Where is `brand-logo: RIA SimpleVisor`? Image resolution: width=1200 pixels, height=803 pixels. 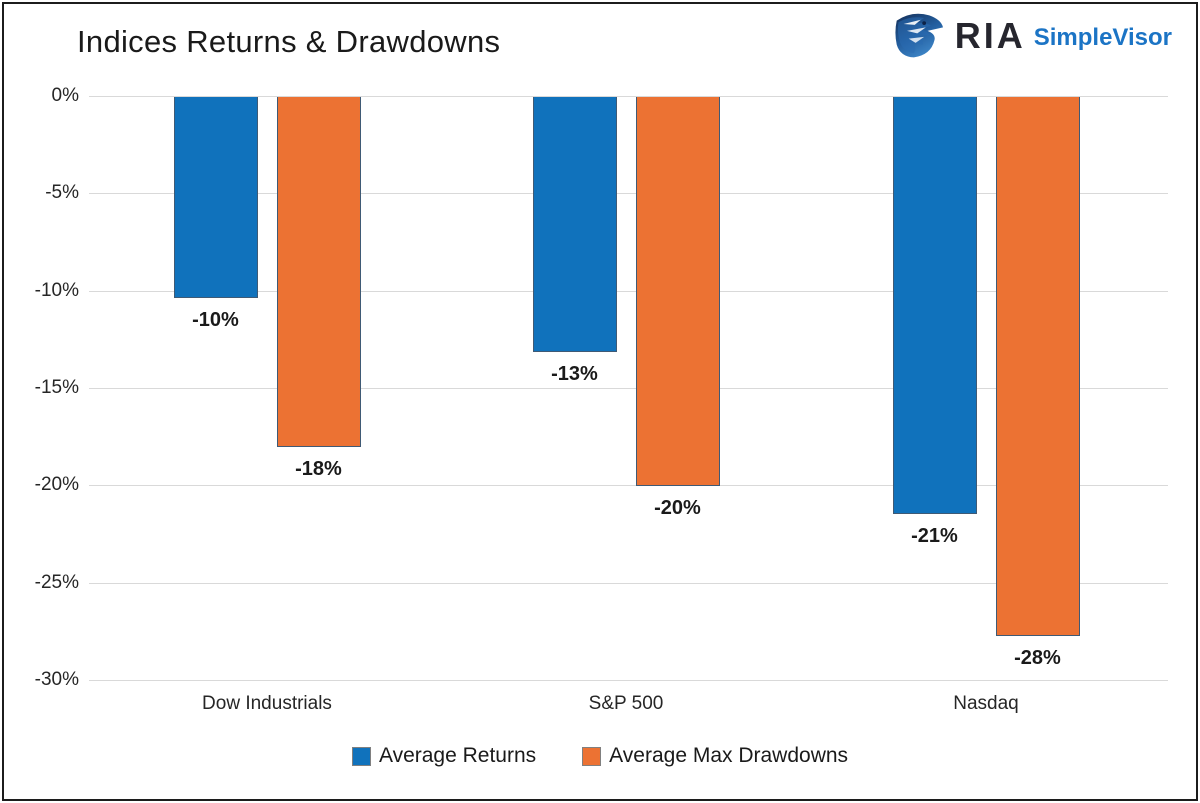
brand-logo: RIA SimpleVisor is located at coordinates (1031, 36).